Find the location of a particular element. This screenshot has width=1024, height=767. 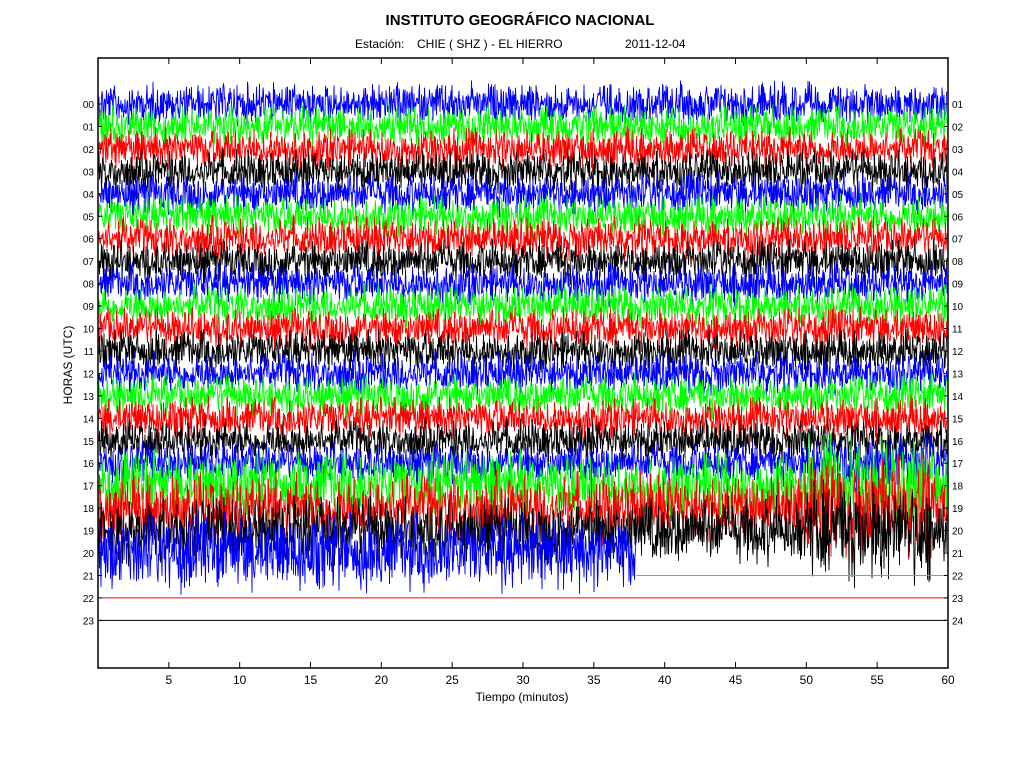

hour-label-left: 21 is located at coordinates (89, 576).